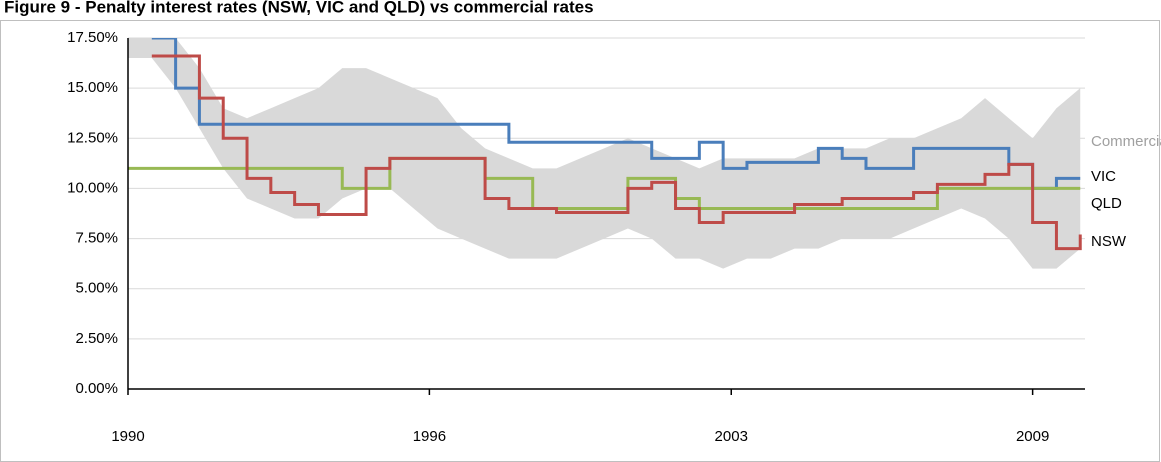 Image resolution: width=1161 pixels, height=462 pixels. Describe the element at coordinates (731, 436) in the screenshot. I see `x-tick-label: 2003` at that location.